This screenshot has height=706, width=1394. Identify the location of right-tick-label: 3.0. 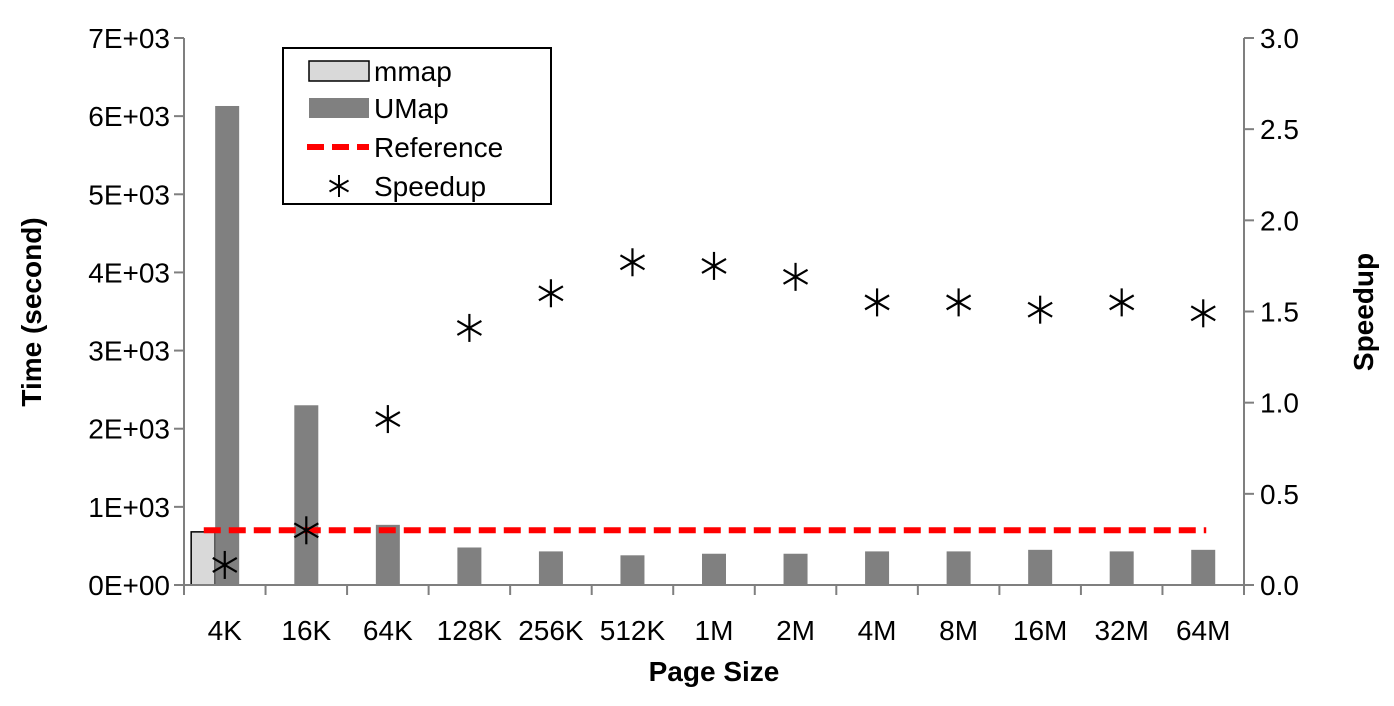
(1279, 38).